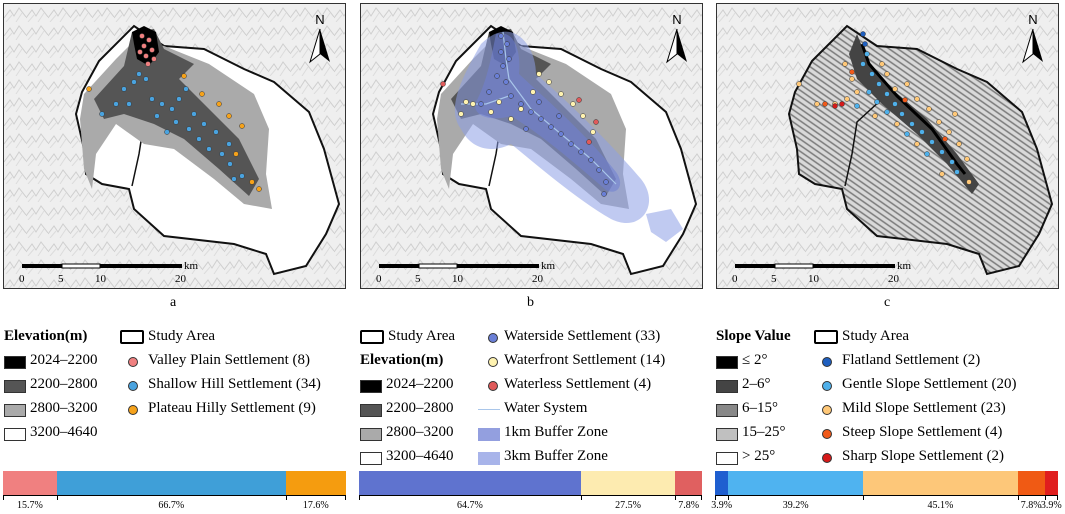 This screenshot has width=1065, height=514. I want to click on settlement-label-a3: Plateau Hilly Settlement (9), so click(232, 408).